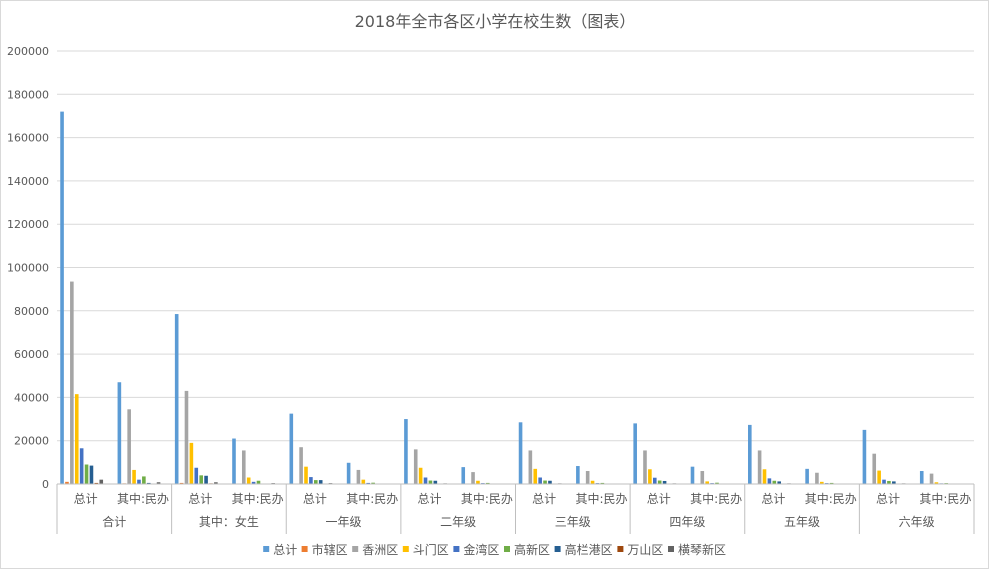 The image size is (989, 572). Describe the element at coordinates (917, 522) in the screenshot. I see `x-group-label: 六年级` at that location.